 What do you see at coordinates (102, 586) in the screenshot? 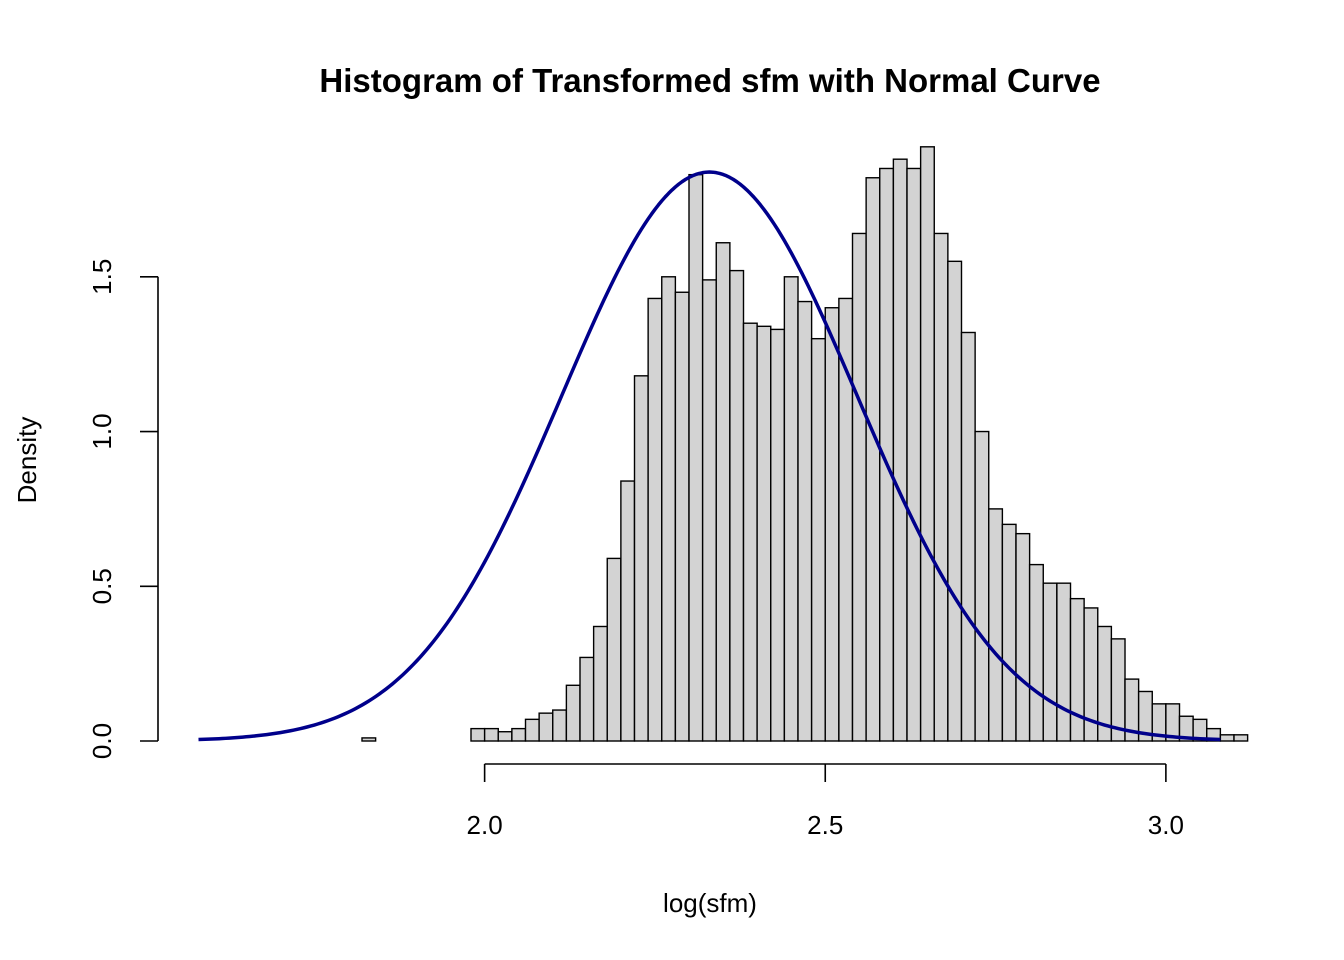
I see `y-tick-label: 0.5` at bounding box center [102, 586].